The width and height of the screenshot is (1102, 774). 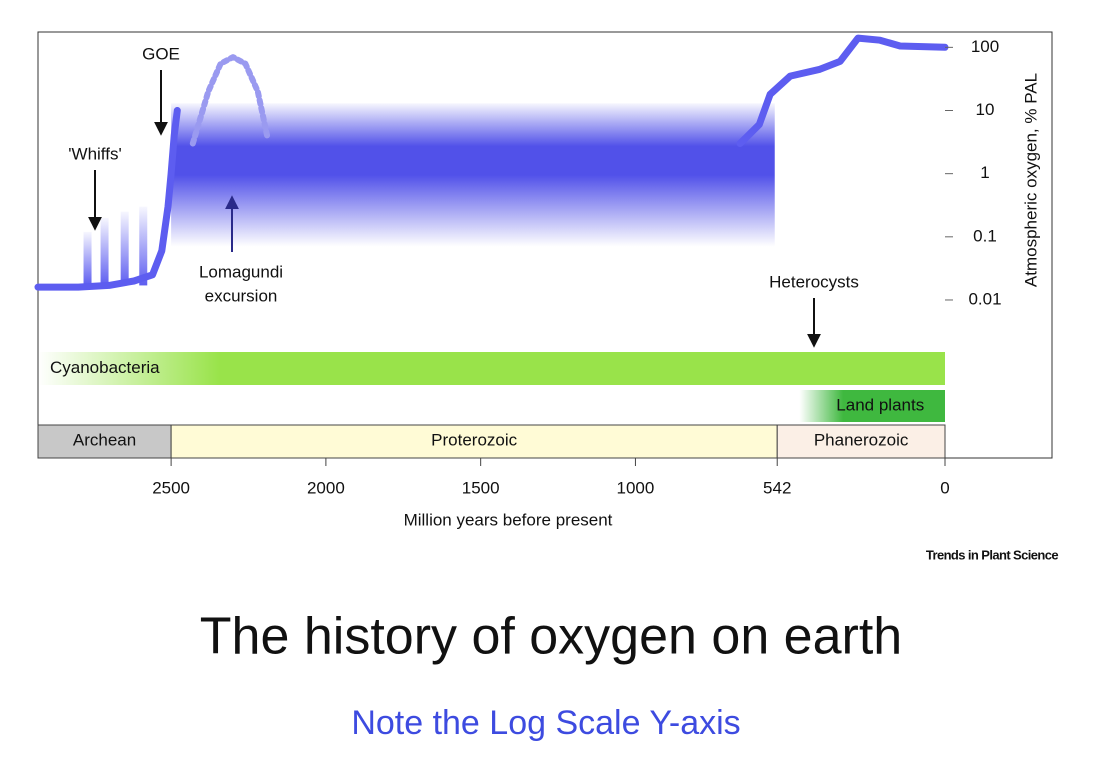 I want to click on y-tick-label: 100, so click(x=985, y=46).